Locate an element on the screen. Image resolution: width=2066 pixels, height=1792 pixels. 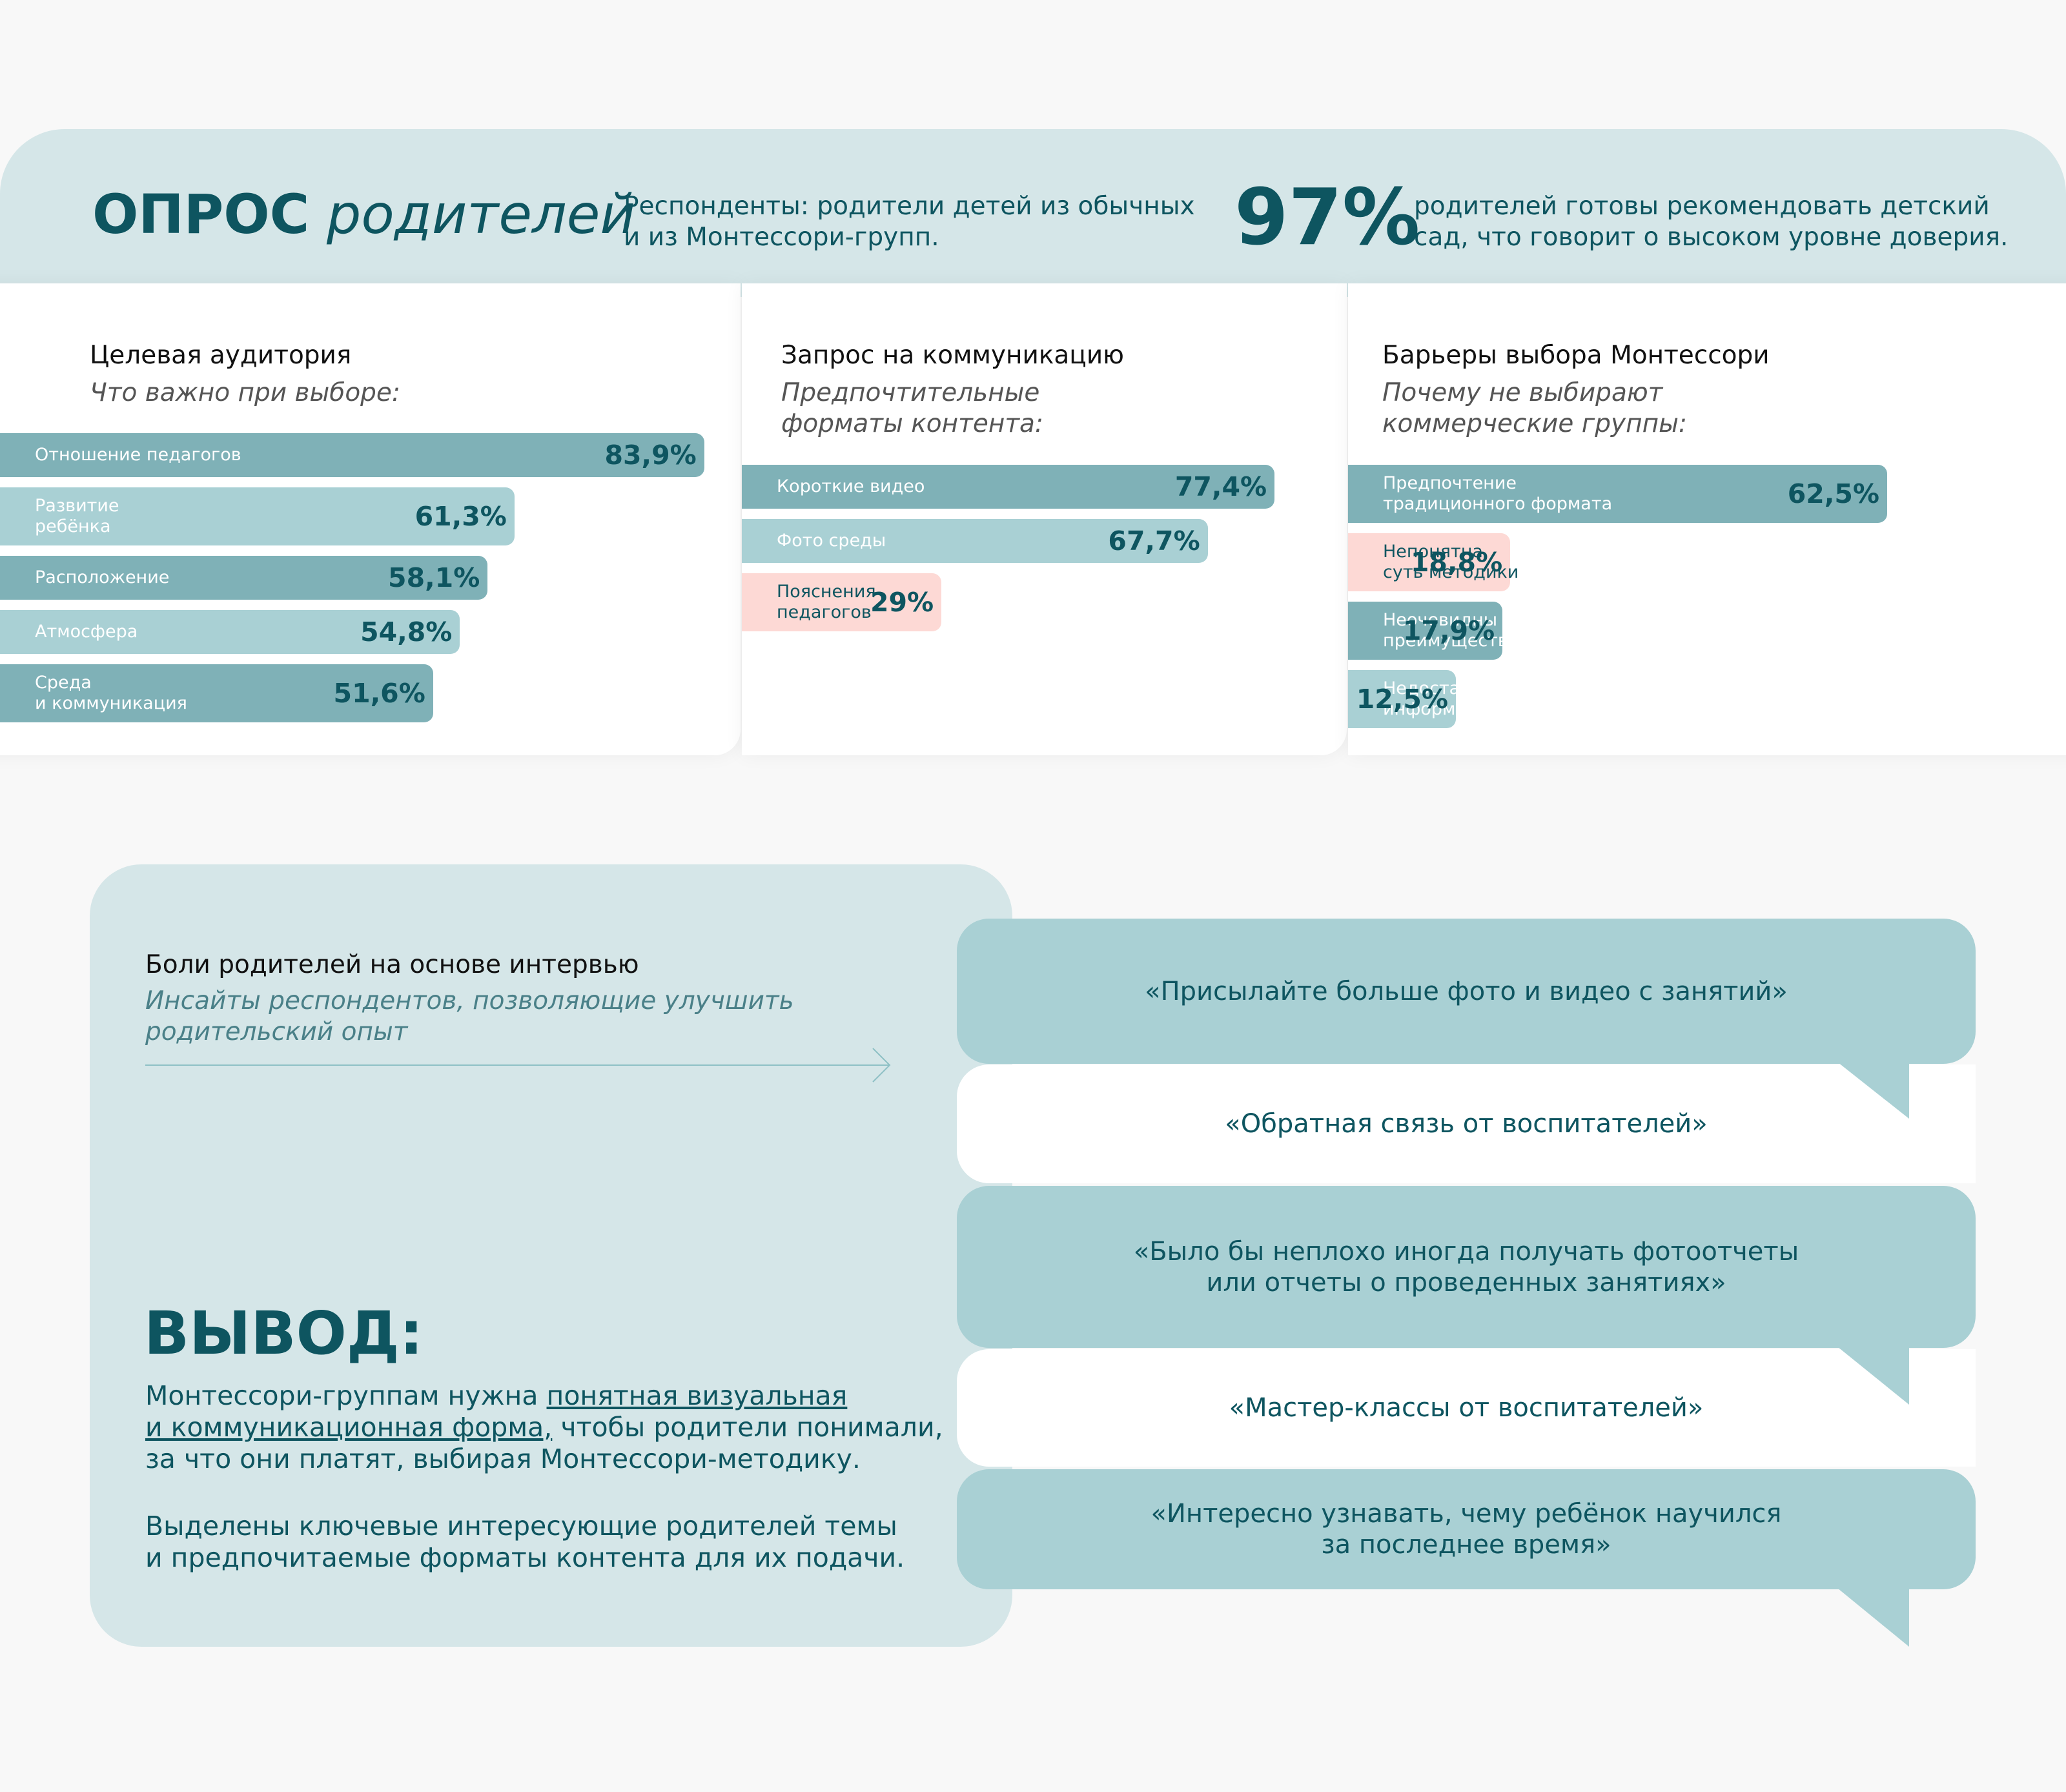
value-label: 17,9% is located at coordinates (1448, 630).